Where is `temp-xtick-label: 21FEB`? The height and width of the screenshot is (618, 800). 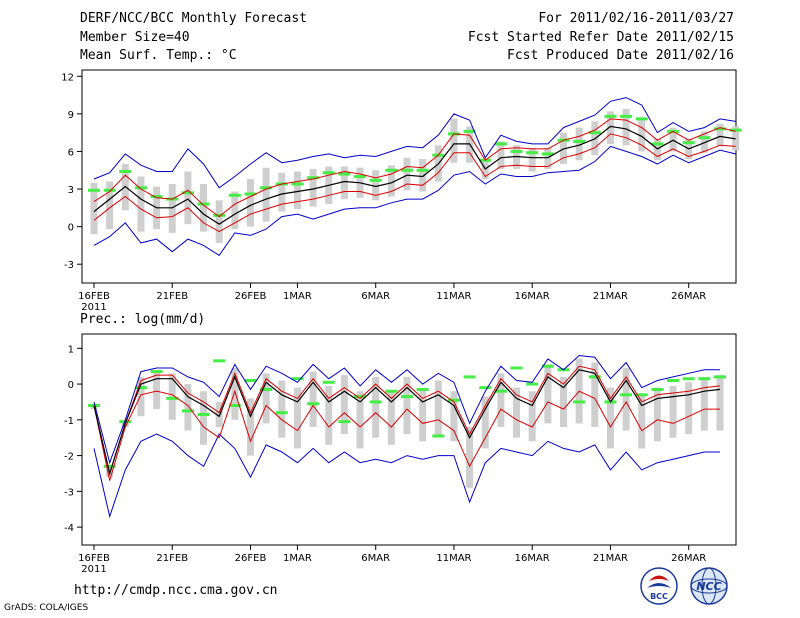
temp-xtick-label: 21FEB is located at coordinates (172, 296).